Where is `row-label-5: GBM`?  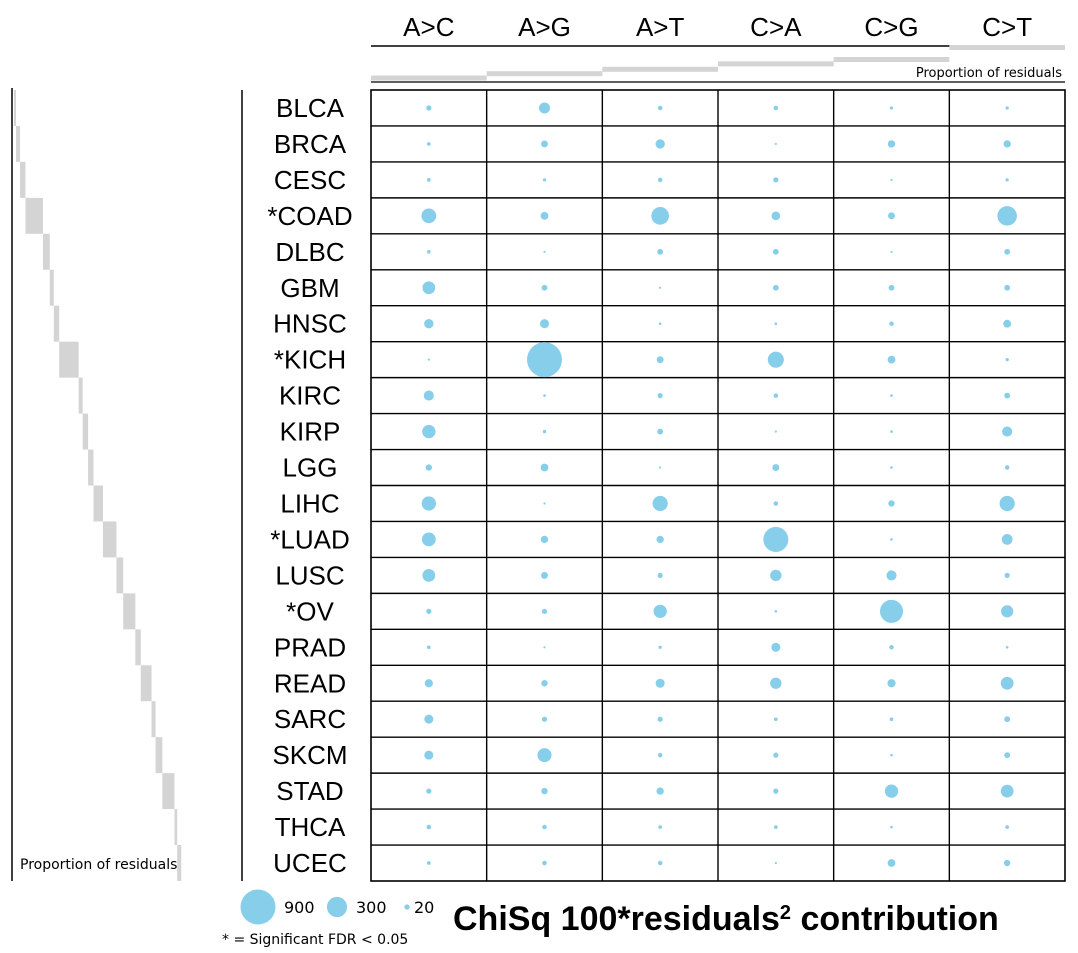 row-label-5: GBM is located at coordinates (309, 288).